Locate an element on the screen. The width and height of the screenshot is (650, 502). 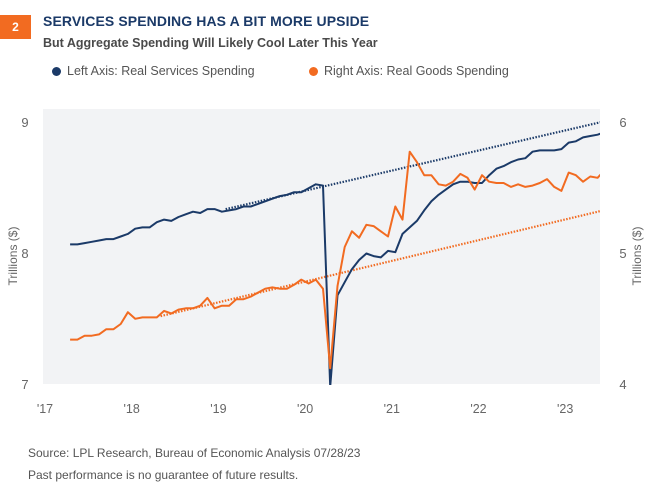
legend-label-services: Left Axis: Real Services Spending is located at coordinates (161, 71).